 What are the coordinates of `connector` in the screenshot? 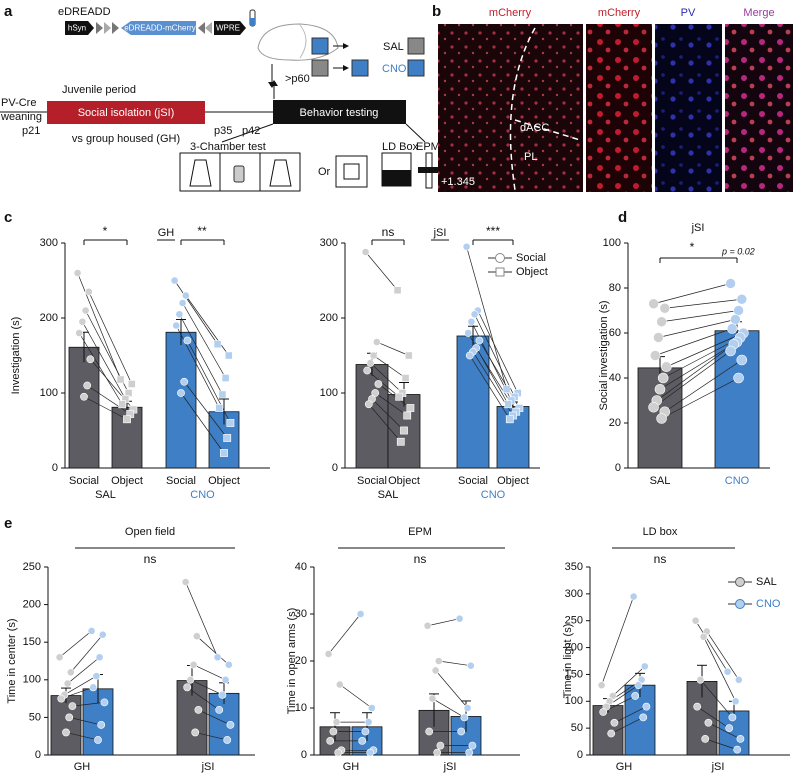 It's located at (247, 133).